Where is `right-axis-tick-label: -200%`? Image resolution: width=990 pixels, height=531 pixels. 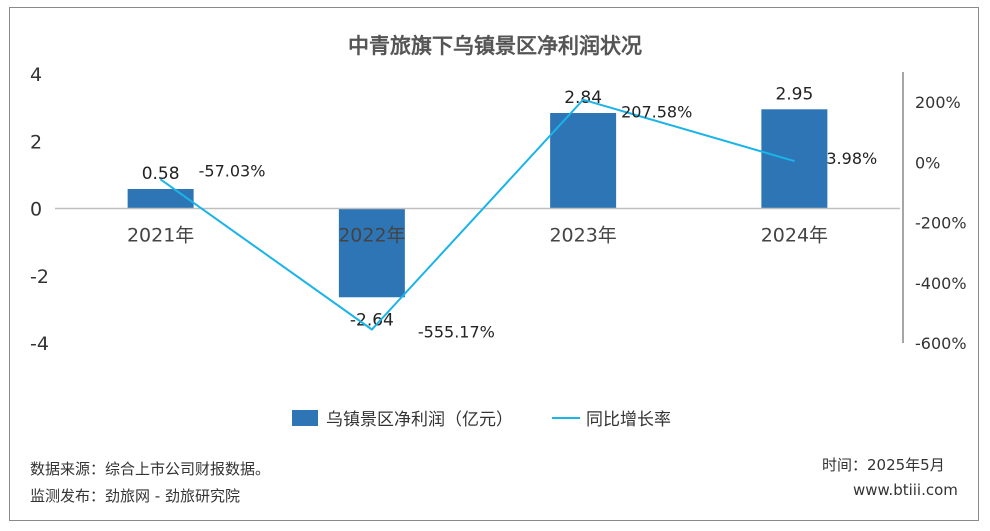 right-axis-tick-label: -200% is located at coordinates (941, 223).